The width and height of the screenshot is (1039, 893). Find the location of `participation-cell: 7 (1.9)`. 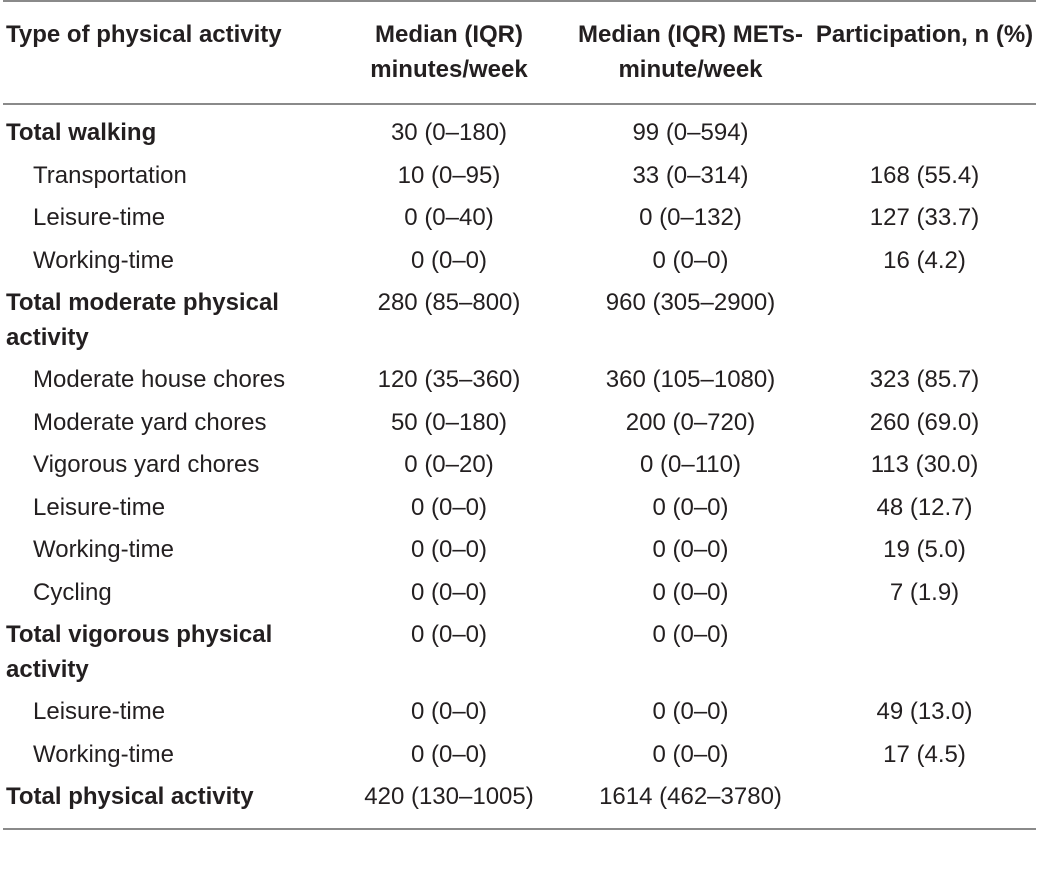

participation-cell: 7 (1.9) is located at coordinates (924, 592).